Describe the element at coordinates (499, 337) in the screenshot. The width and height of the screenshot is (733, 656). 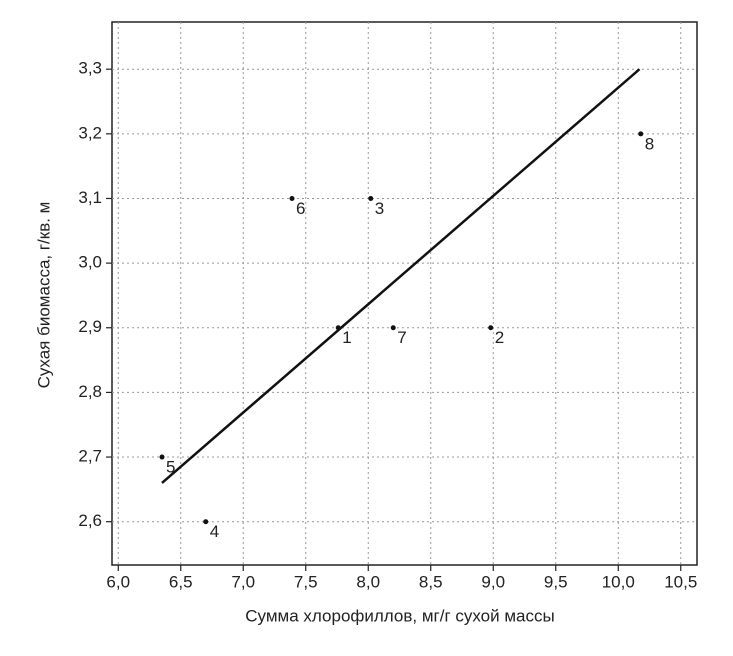
I see `point-label: 2` at that location.